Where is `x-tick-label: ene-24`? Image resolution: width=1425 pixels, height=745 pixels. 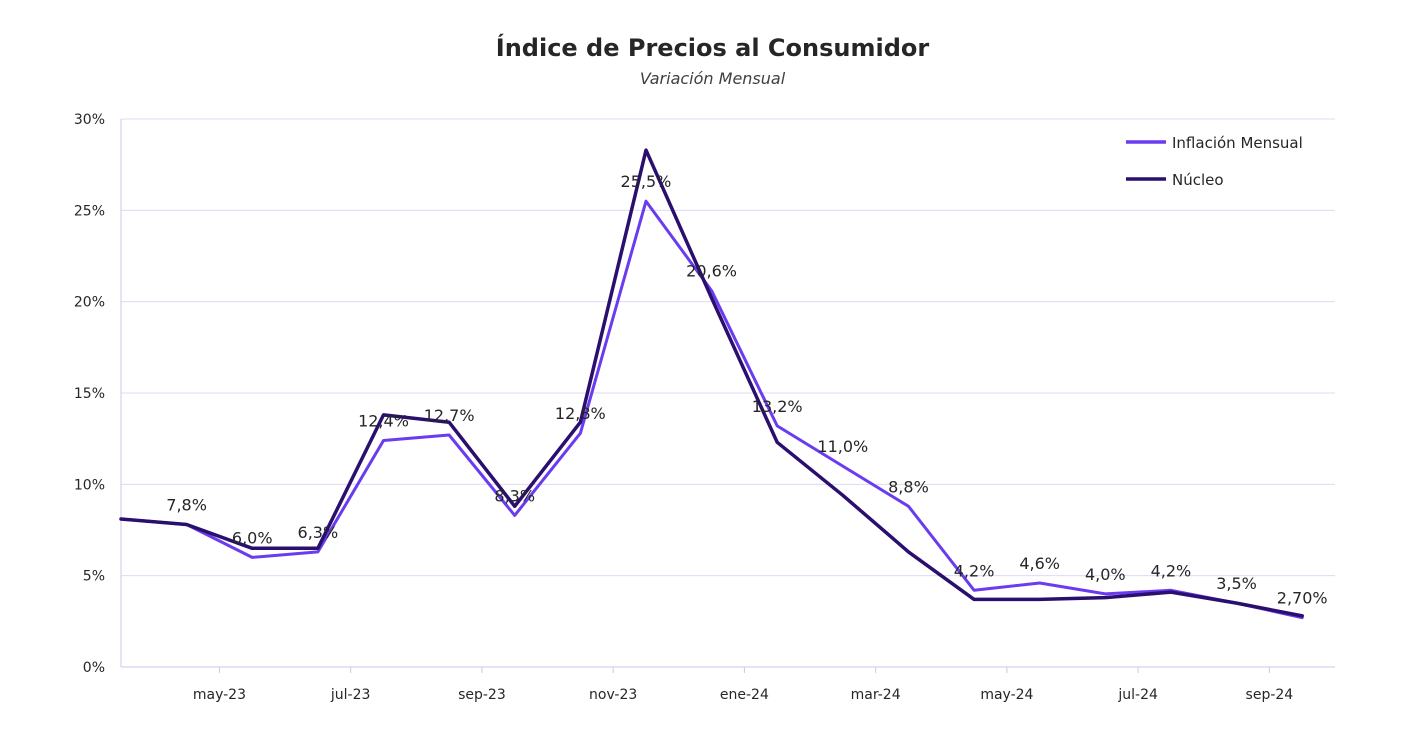
x-tick-label: ene-24 is located at coordinates (744, 695).